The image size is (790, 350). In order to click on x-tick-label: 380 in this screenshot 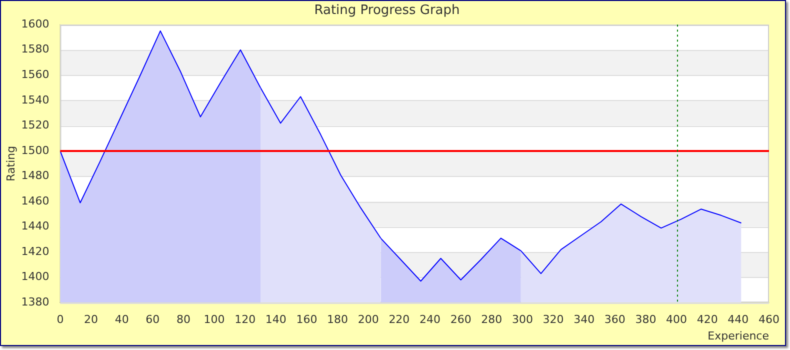, I will do `click(645, 319)`.